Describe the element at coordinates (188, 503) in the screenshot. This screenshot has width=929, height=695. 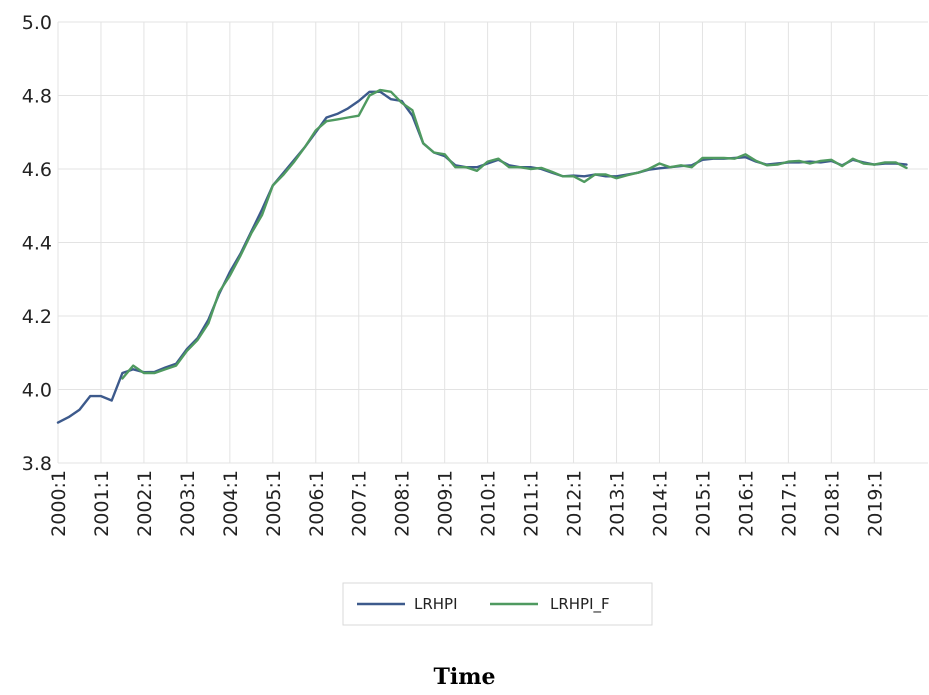
I see `x-tick-label: 2003:1` at that location.